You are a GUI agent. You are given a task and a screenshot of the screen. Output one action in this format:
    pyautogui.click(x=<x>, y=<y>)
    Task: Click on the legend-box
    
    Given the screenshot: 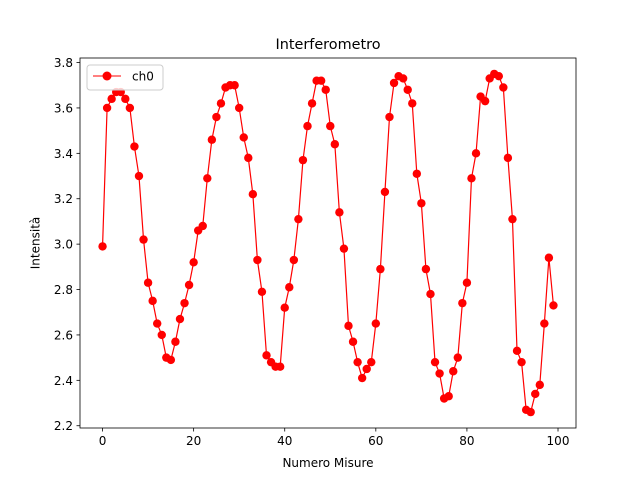 What is the action you would take?
    pyautogui.click(x=125, y=77)
    